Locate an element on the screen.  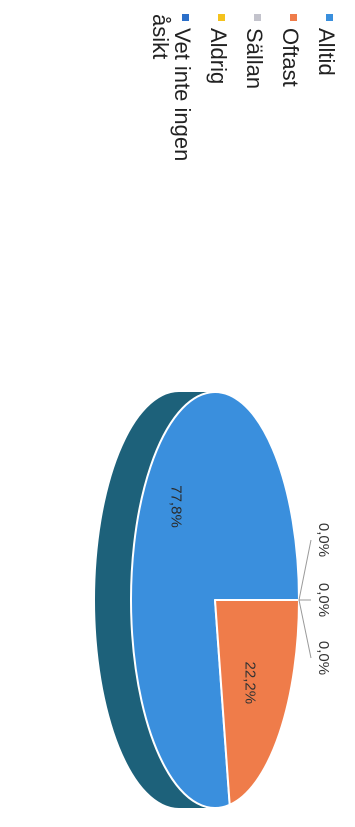
leader-line-salllan is located at coordinates (305, 570).